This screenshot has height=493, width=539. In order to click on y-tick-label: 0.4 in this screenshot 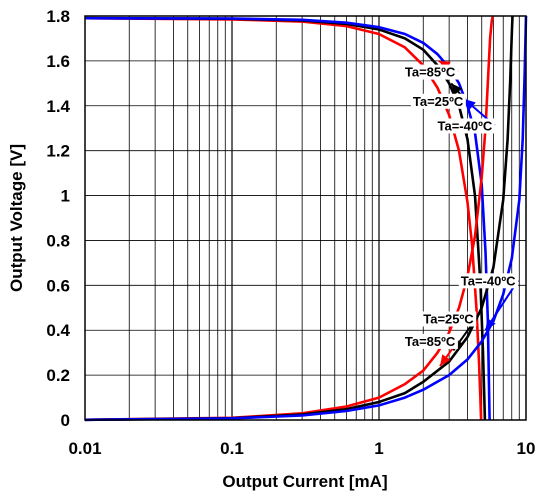, I will do `click(58, 330)`.